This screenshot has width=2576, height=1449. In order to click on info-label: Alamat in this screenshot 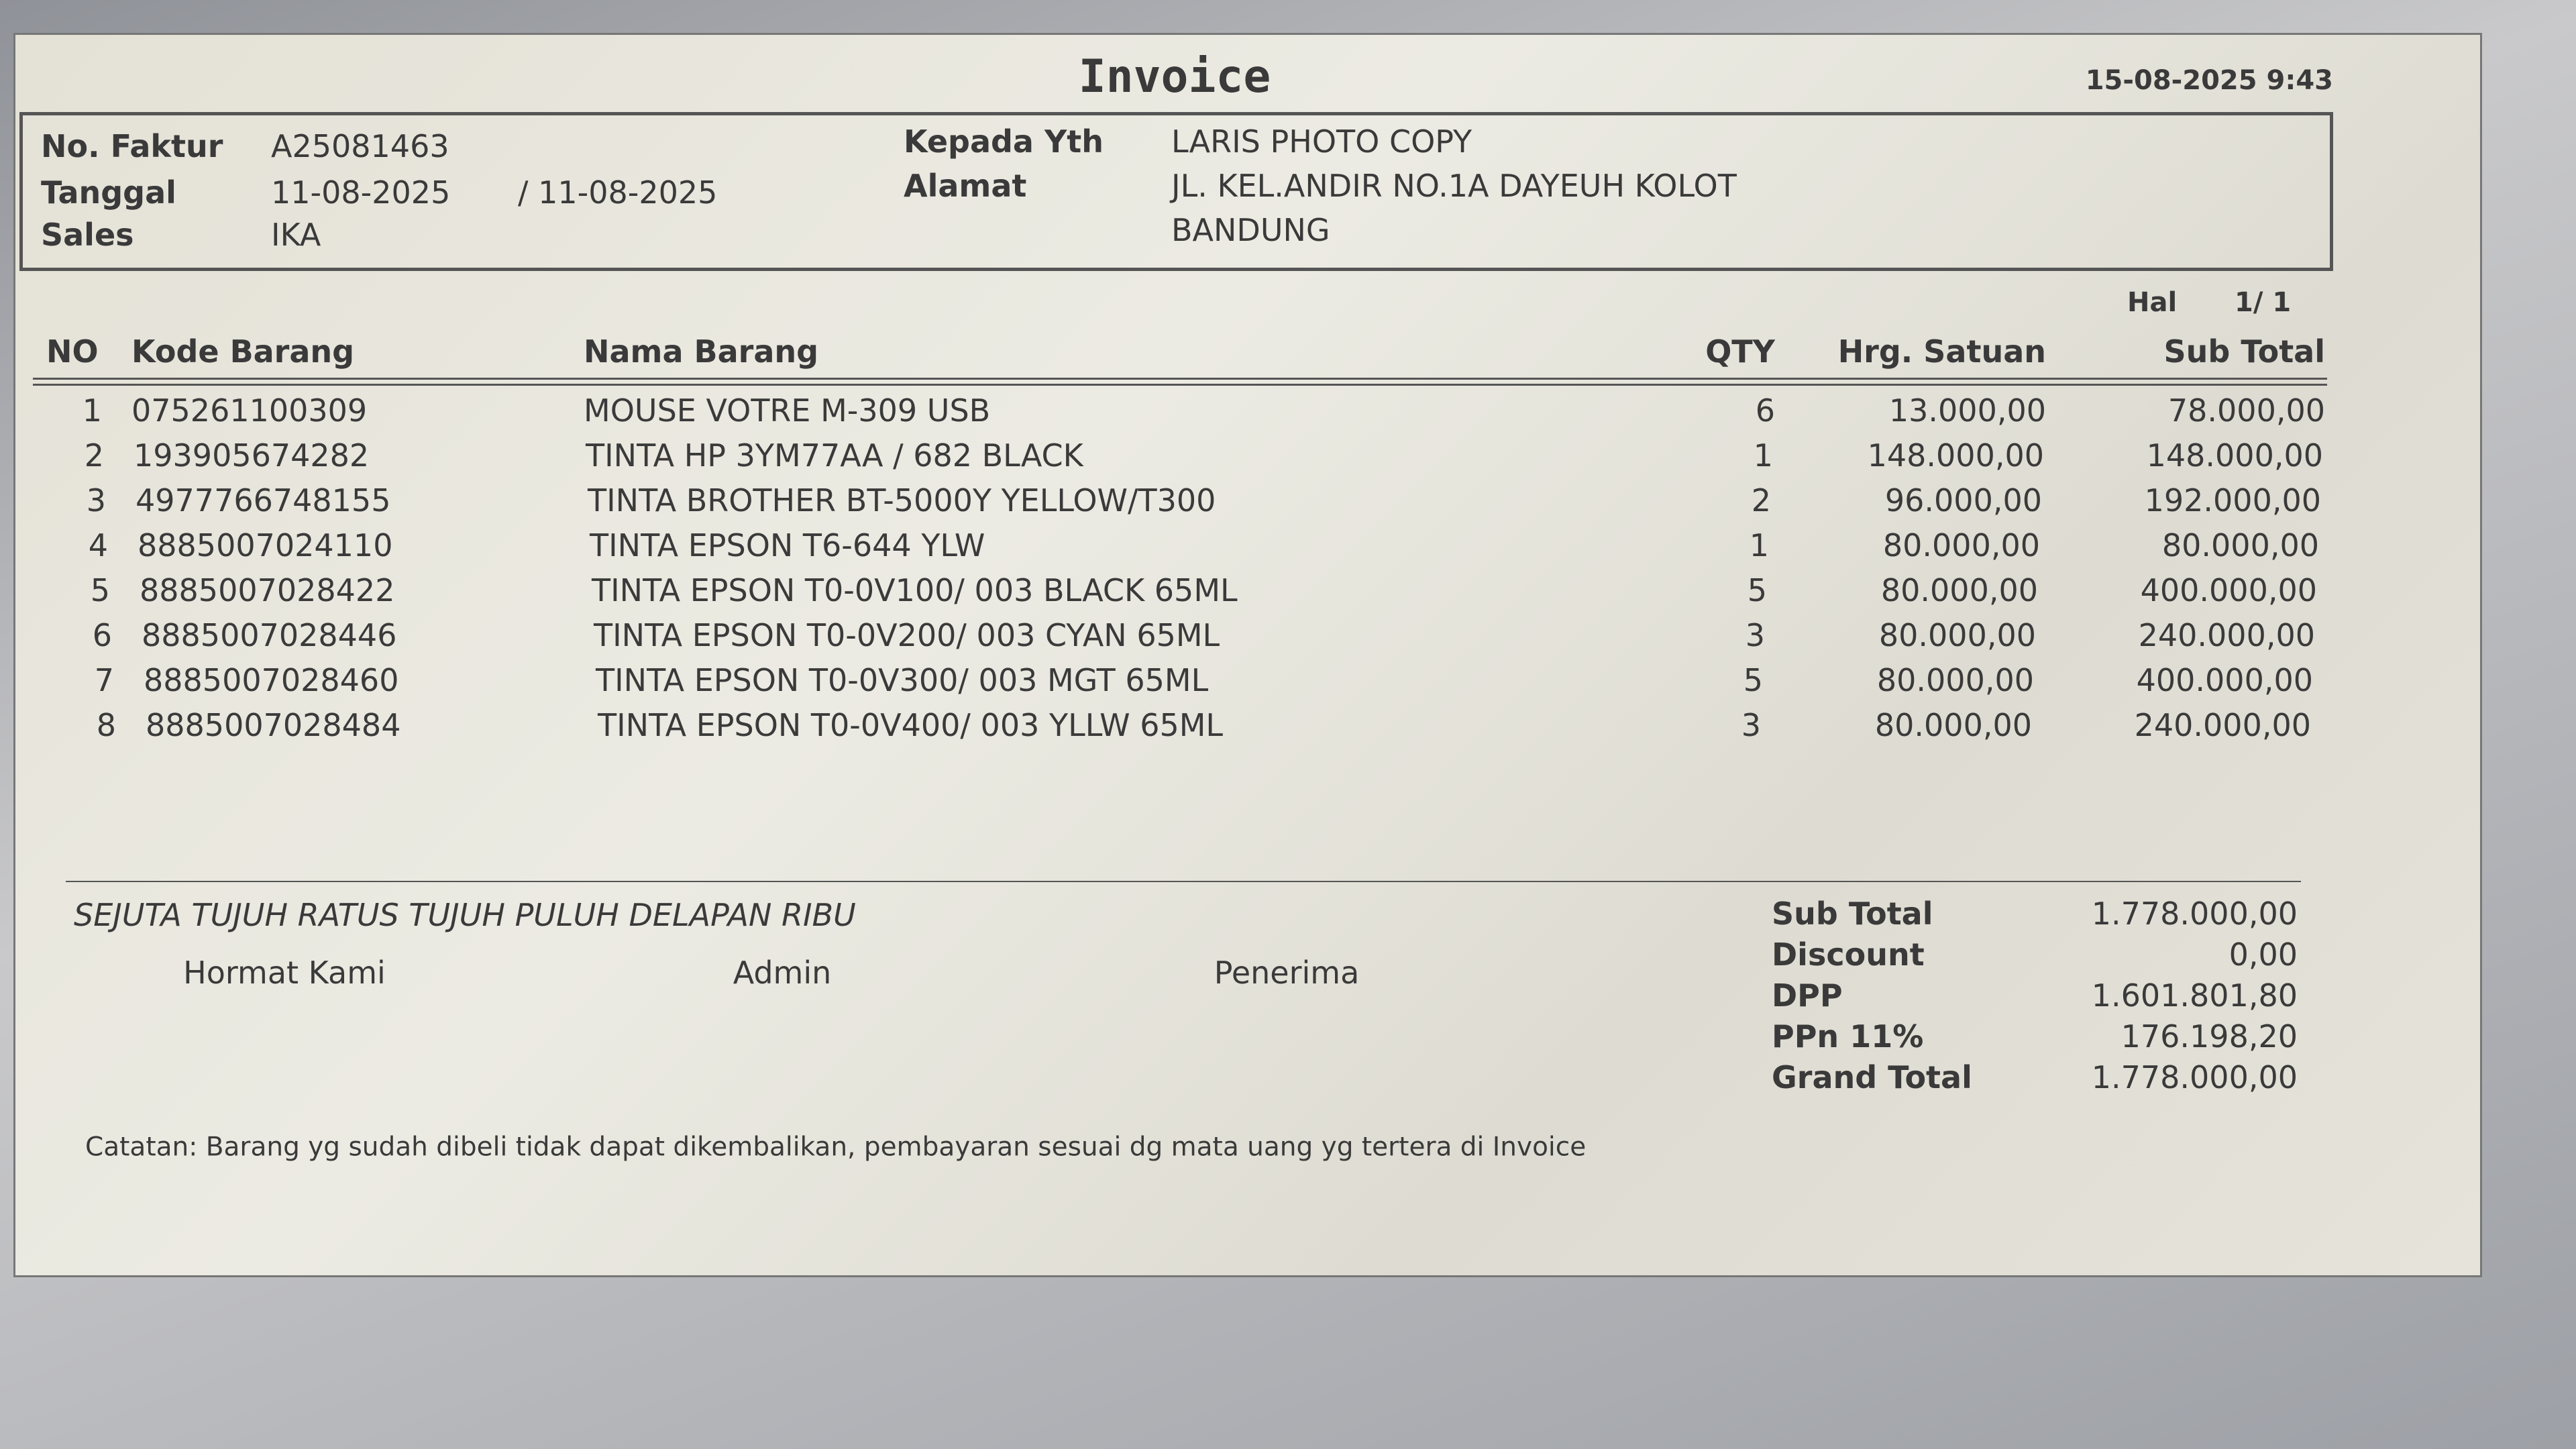, I will do `click(965, 186)`.